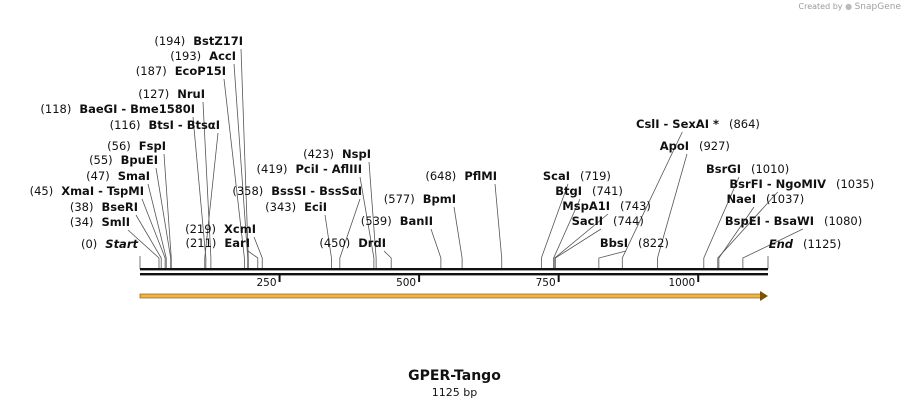  What do you see at coordinates (104, 207) in the screenshot?
I see `site-label-bseri: BseRI (38)` at bounding box center [104, 207].